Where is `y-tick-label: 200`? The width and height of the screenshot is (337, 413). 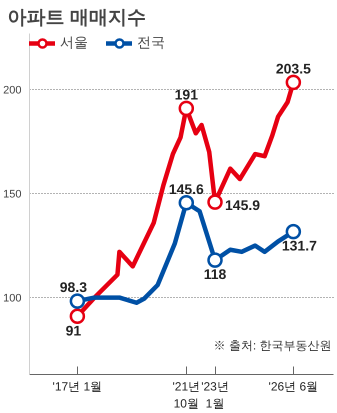
y-tick-label: 200 is located at coordinates (12, 90).